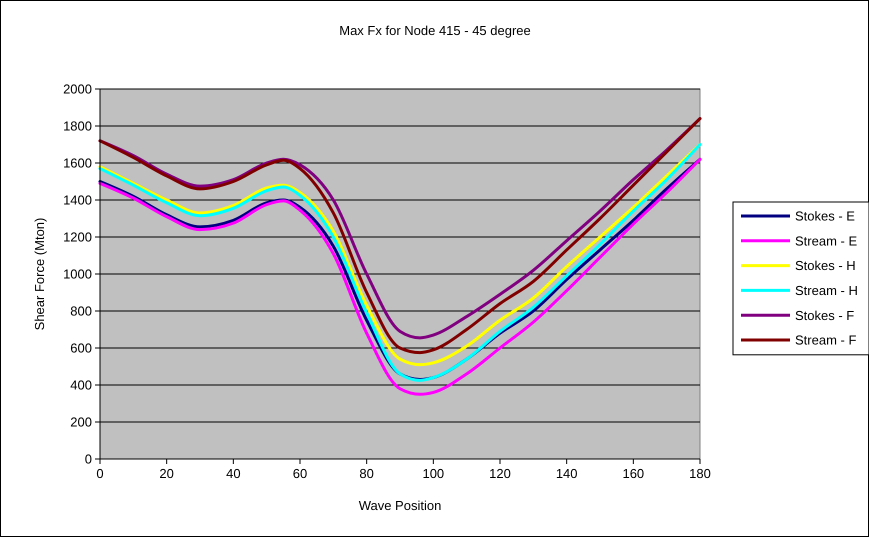 The width and height of the screenshot is (869, 537). Describe the element at coordinates (826, 240) in the screenshot. I see `legend-label: Stream - E` at that location.